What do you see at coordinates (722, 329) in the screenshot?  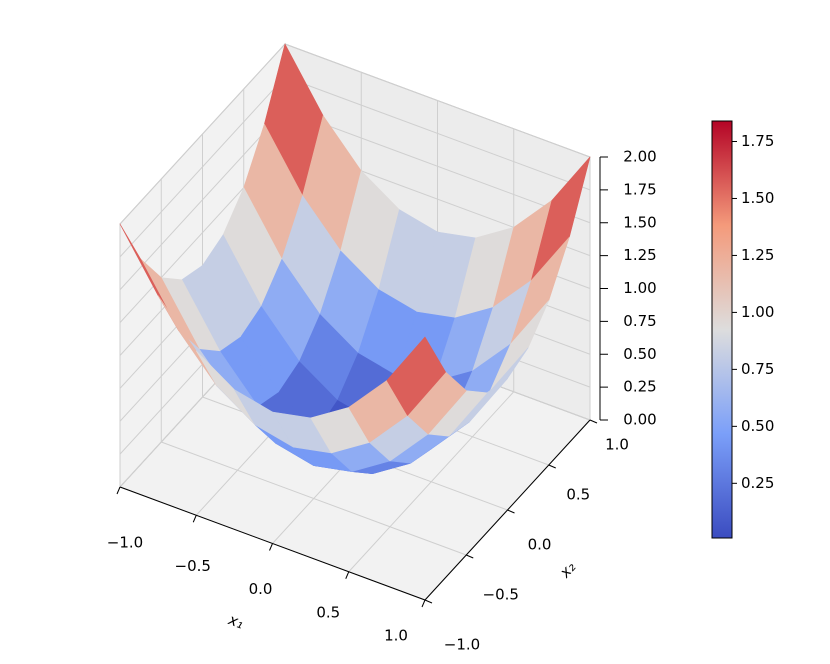 I see `colorbar` at bounding box center [722, 329].